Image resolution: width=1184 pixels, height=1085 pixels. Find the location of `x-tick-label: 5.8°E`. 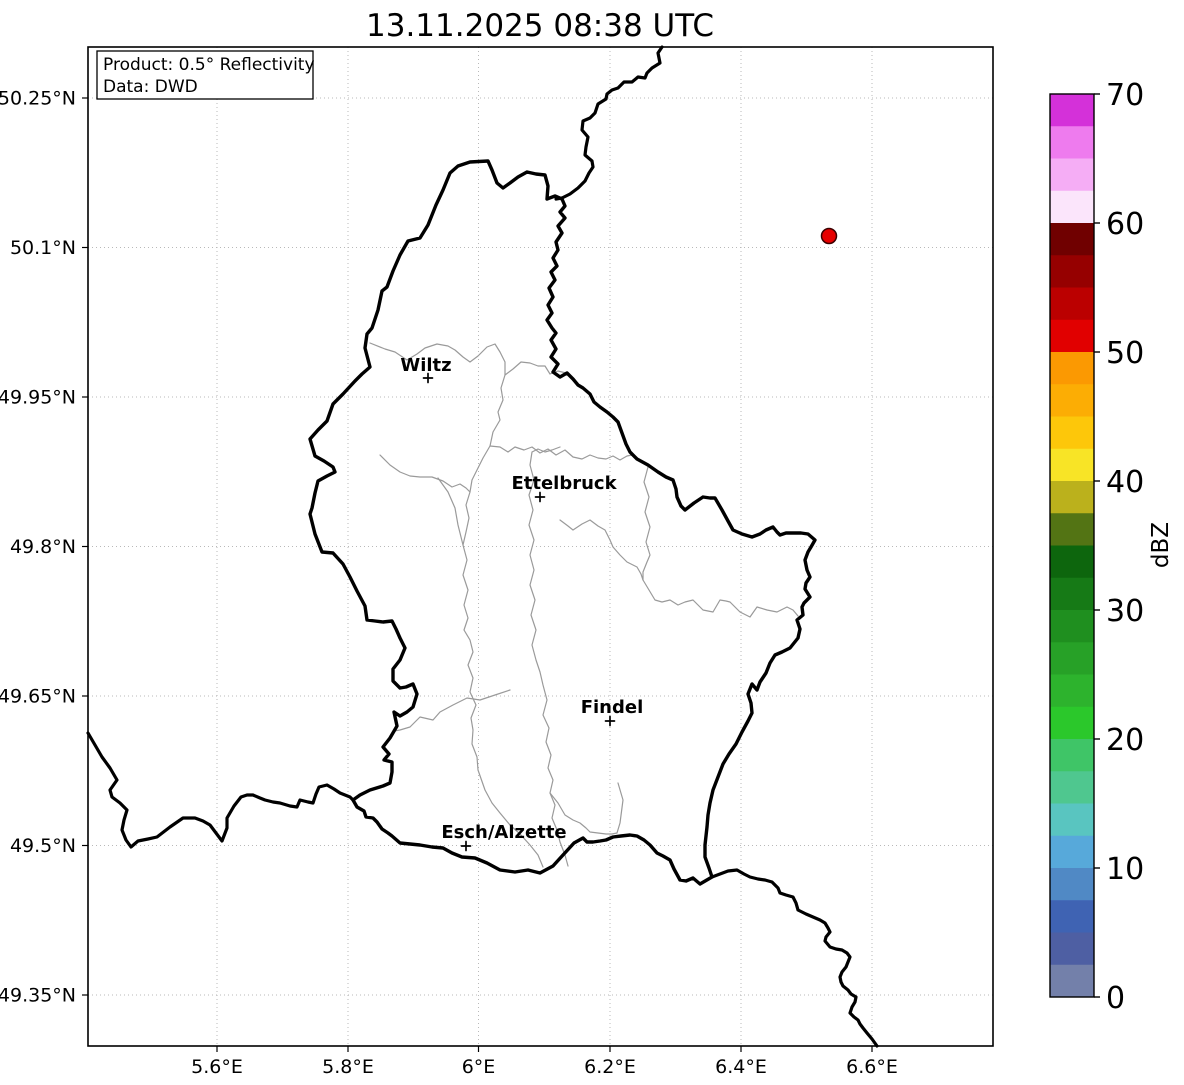

x-tick-label: 5.8°E is located at coordinates (348, 1067).